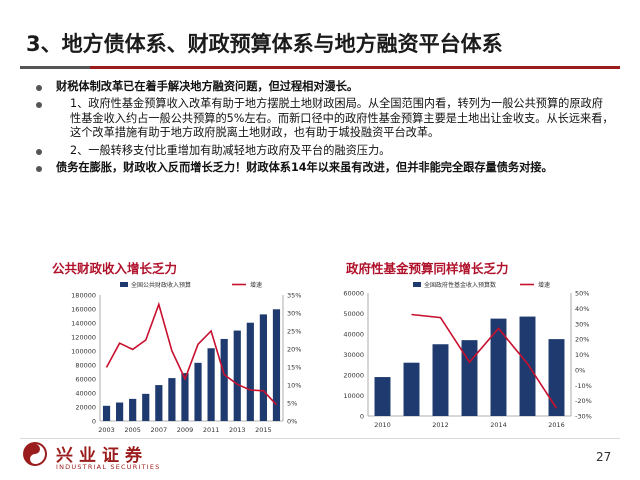 This screenshot has width=640, height=480. What do you see at coordinates (106, 430) in the screenshot?
I see `x-tick-label: 2003` at bounding box center [106, 430].